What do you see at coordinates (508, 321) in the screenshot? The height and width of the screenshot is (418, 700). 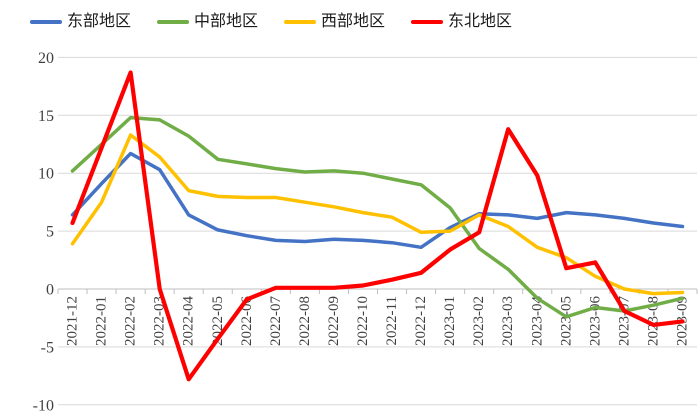 I see `x-axis-tick-label: 2023-03` at bounding box center [508, 321].